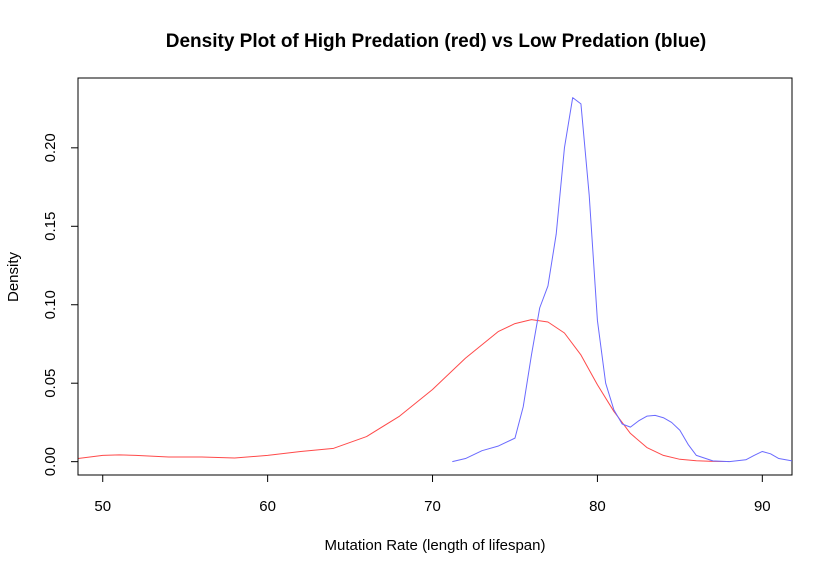 The width and height of the screenshot is (832, 574). What do you see at coordinates (50, 226) in the screenshot?
I see `y-tick-label: 0.15` at bounding box center [50, 226].